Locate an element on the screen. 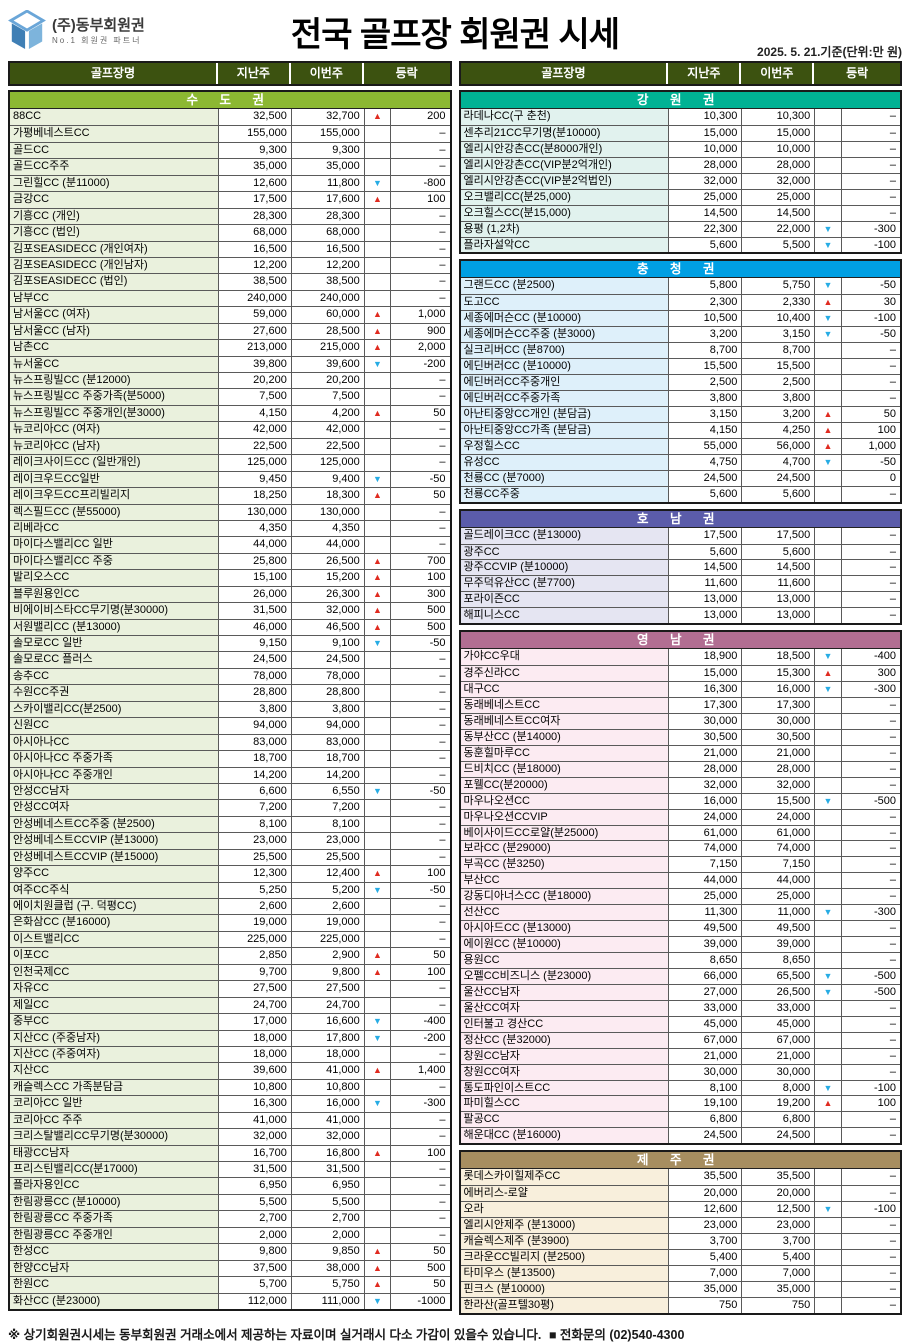 The image size is (910, 1343). table-row: 용평 (1,2차) 22,300 22,000 ▼ -300 is located at coordinates (680, 228).